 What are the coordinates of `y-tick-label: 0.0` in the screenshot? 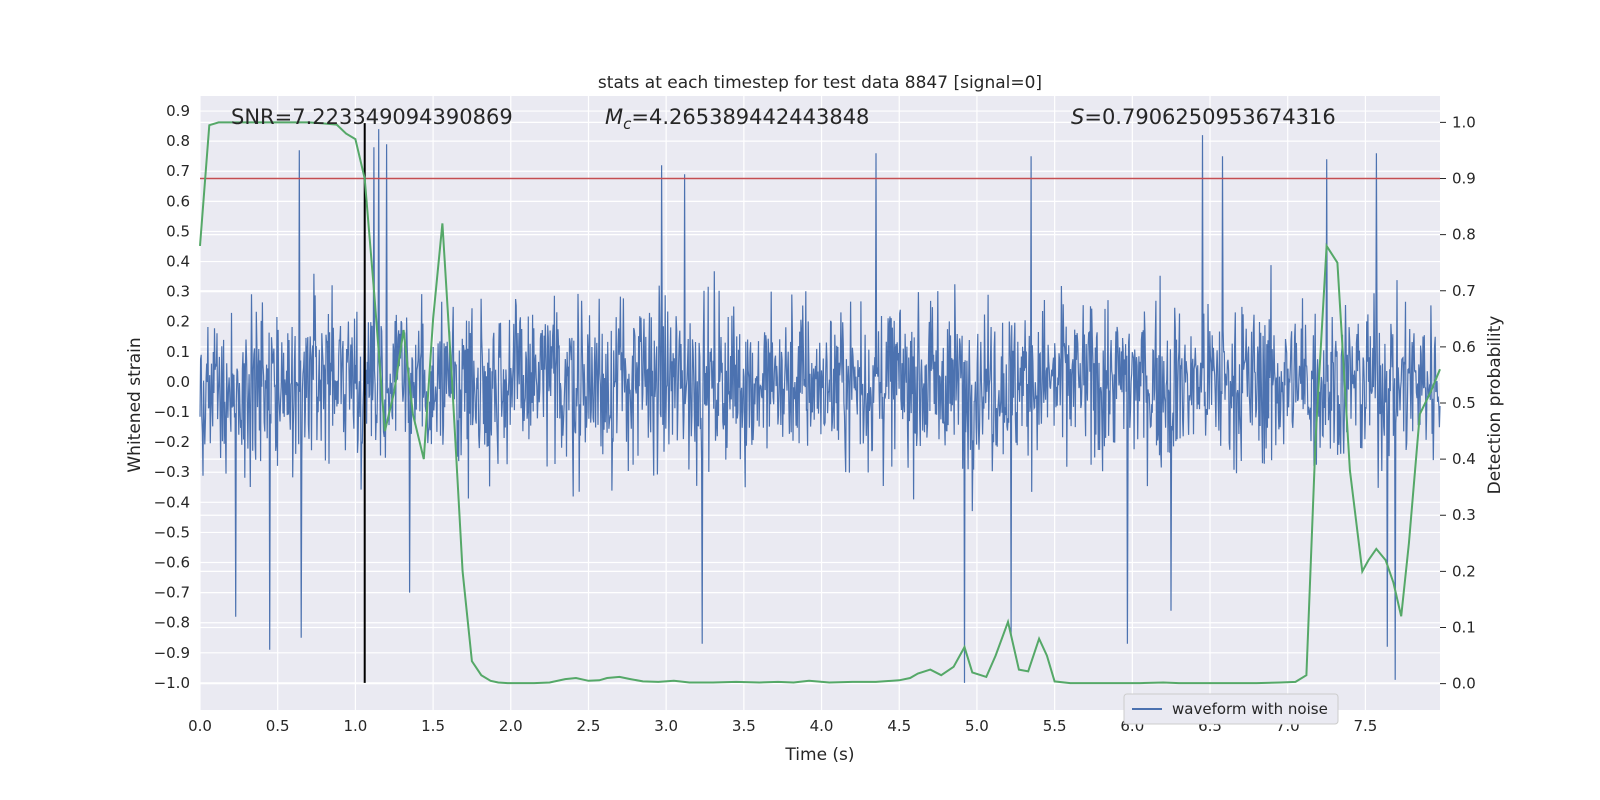 It's located at (178, 382).